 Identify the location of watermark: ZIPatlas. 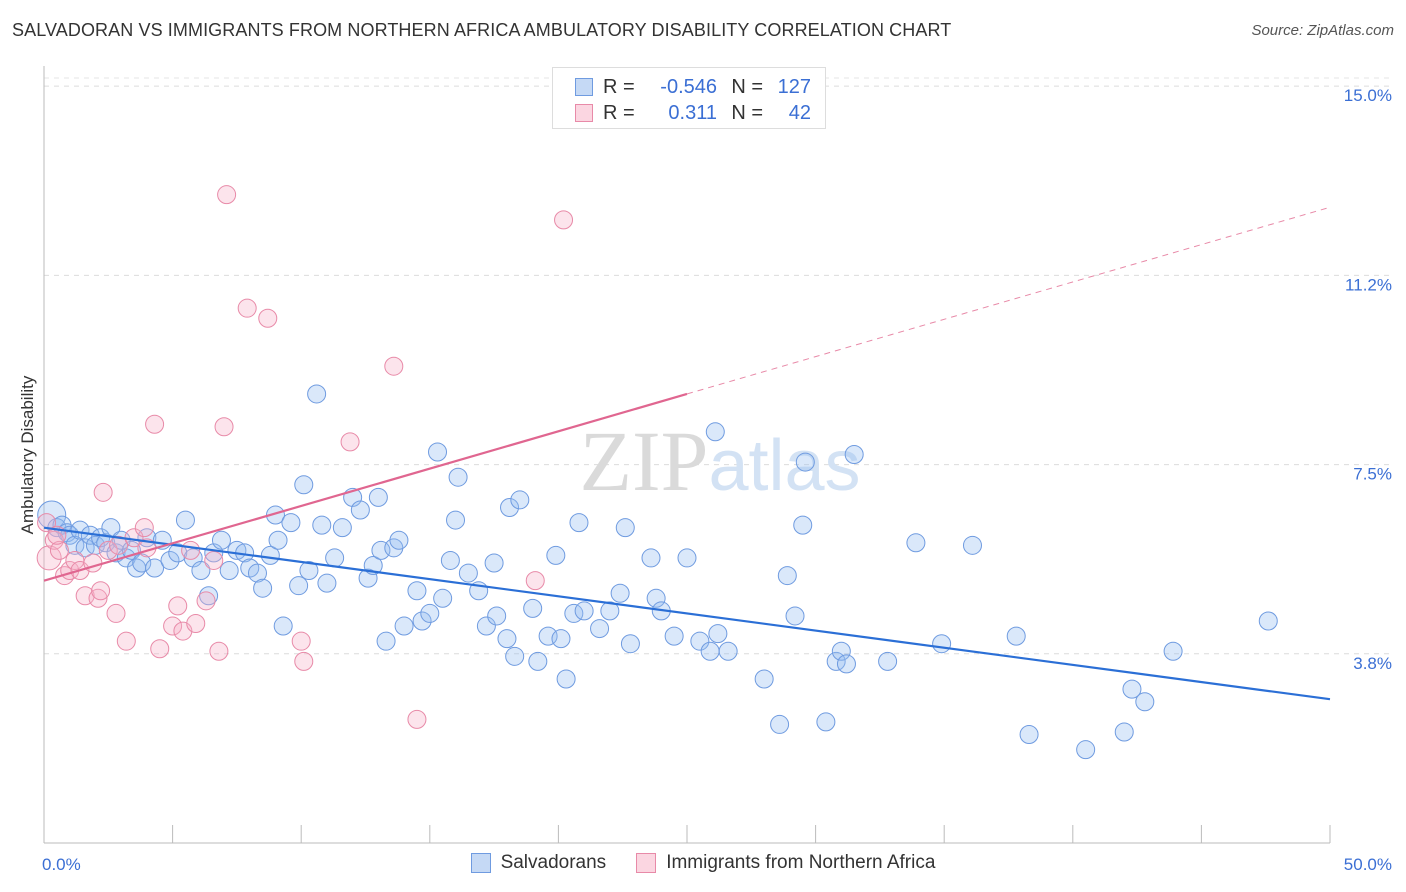
(719, 461).